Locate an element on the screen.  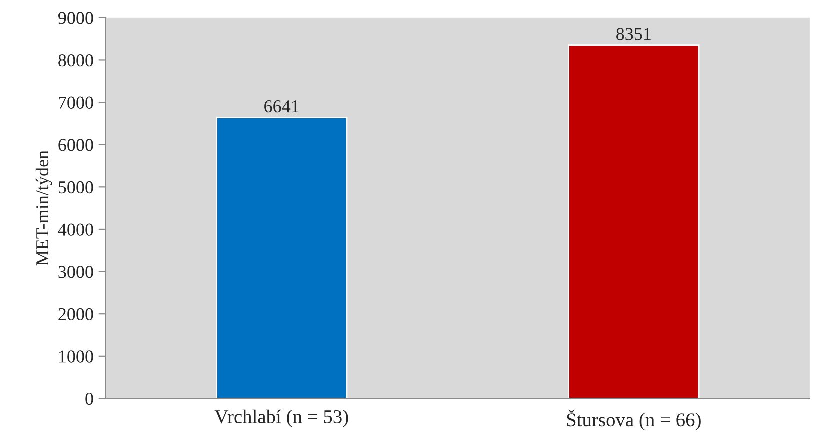
data-label: 6641 is located at coordinates (281, 106).